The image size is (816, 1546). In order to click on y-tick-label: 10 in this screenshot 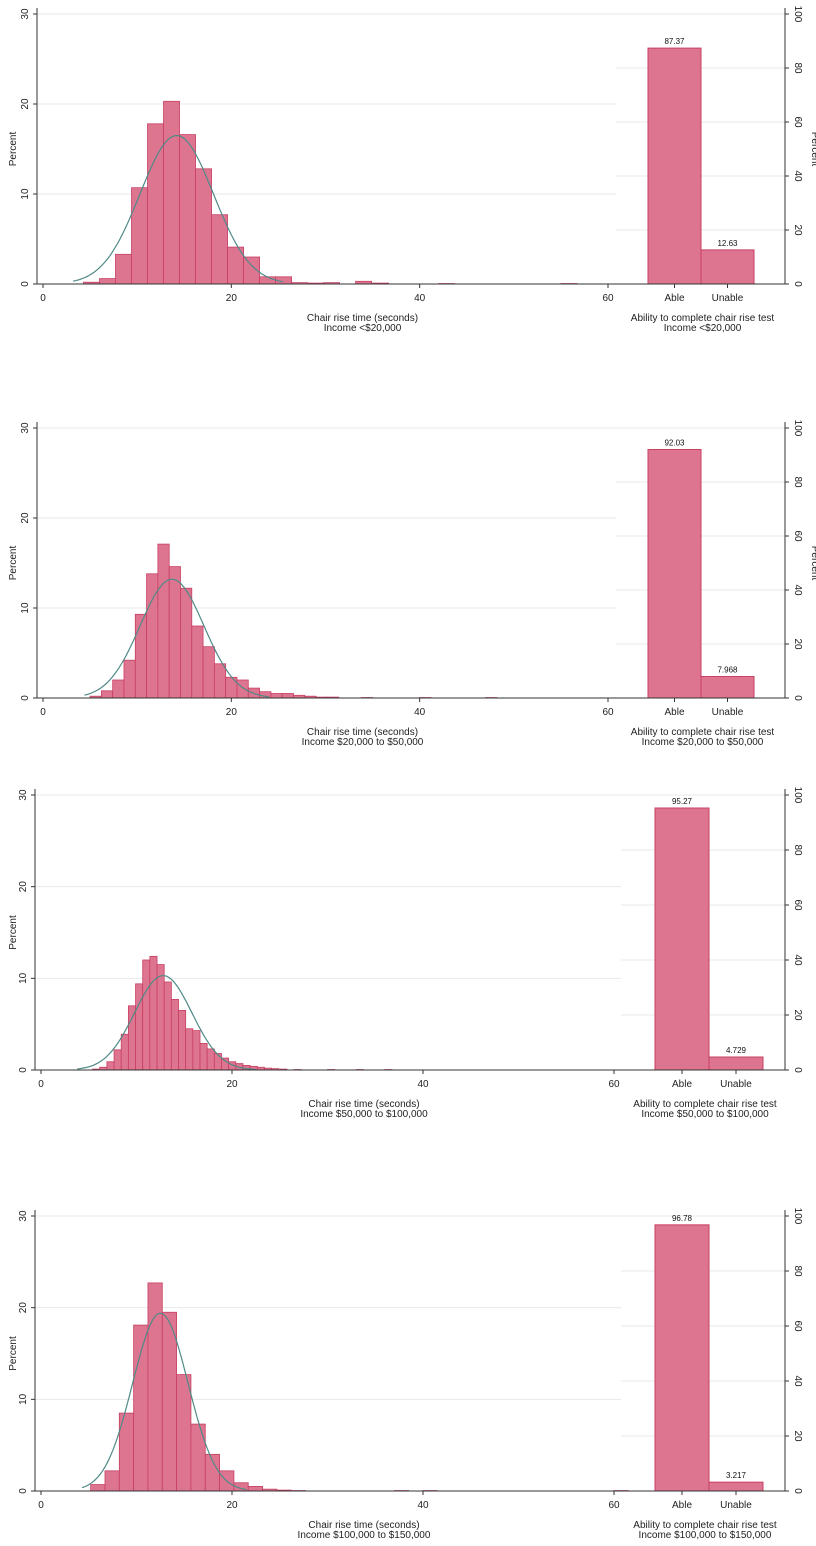, I will do `click(25, 194)`.